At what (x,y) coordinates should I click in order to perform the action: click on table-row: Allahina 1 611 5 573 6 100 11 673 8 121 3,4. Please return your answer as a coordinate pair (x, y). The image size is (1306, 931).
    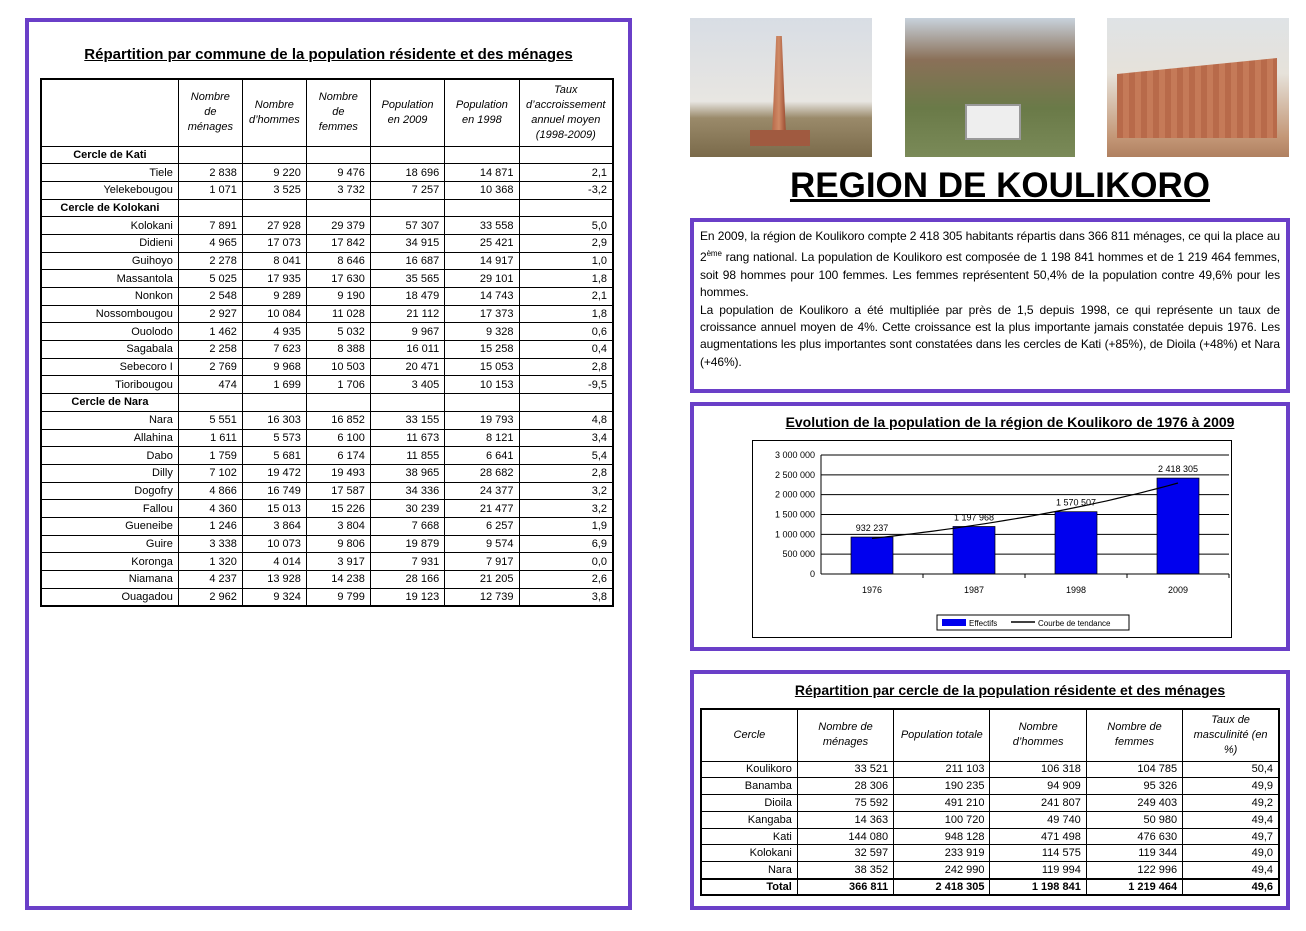
    Looking at the image, I should click on (327, 438).